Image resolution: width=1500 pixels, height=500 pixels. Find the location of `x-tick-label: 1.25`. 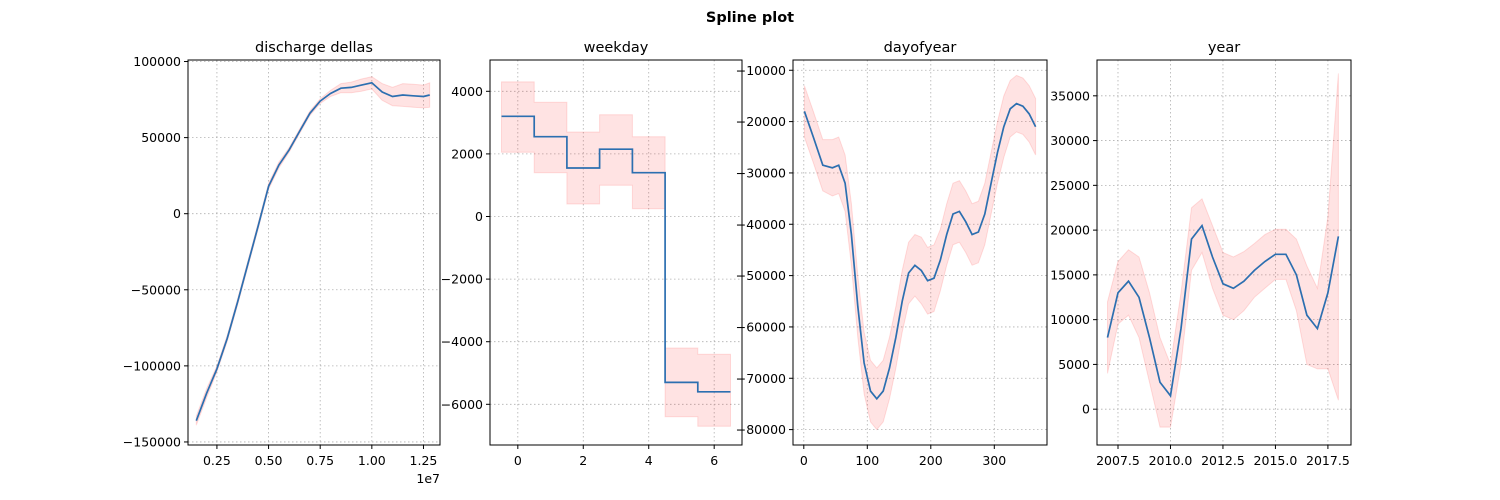

x-tick-label: 1.25 is located at coordinates (424, 460).